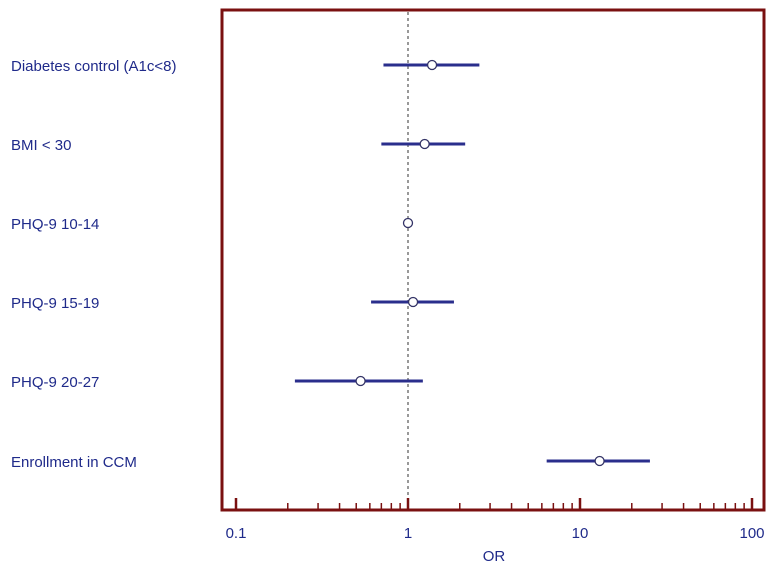 The height and width of the screenshot is (566, 767). What do you see at coordinates (495, 533) in the screenshot?
I see `x-axis-tick-labels: 0.1 1 10 100` at bounding box center [495, 533].